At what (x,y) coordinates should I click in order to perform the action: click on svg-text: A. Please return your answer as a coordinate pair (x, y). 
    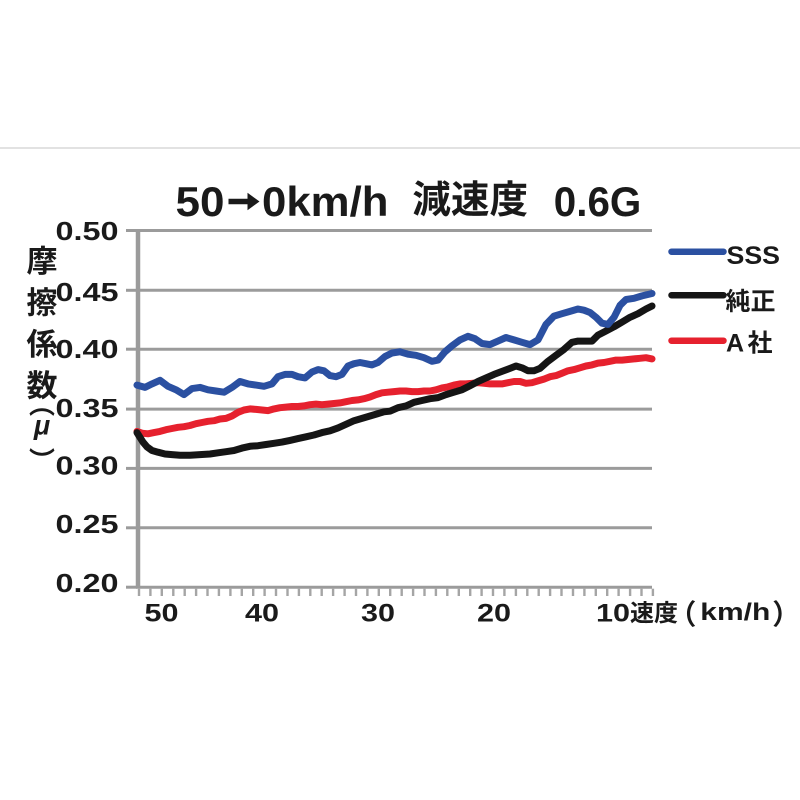
    Looking at the image, I should click on (735, 344).